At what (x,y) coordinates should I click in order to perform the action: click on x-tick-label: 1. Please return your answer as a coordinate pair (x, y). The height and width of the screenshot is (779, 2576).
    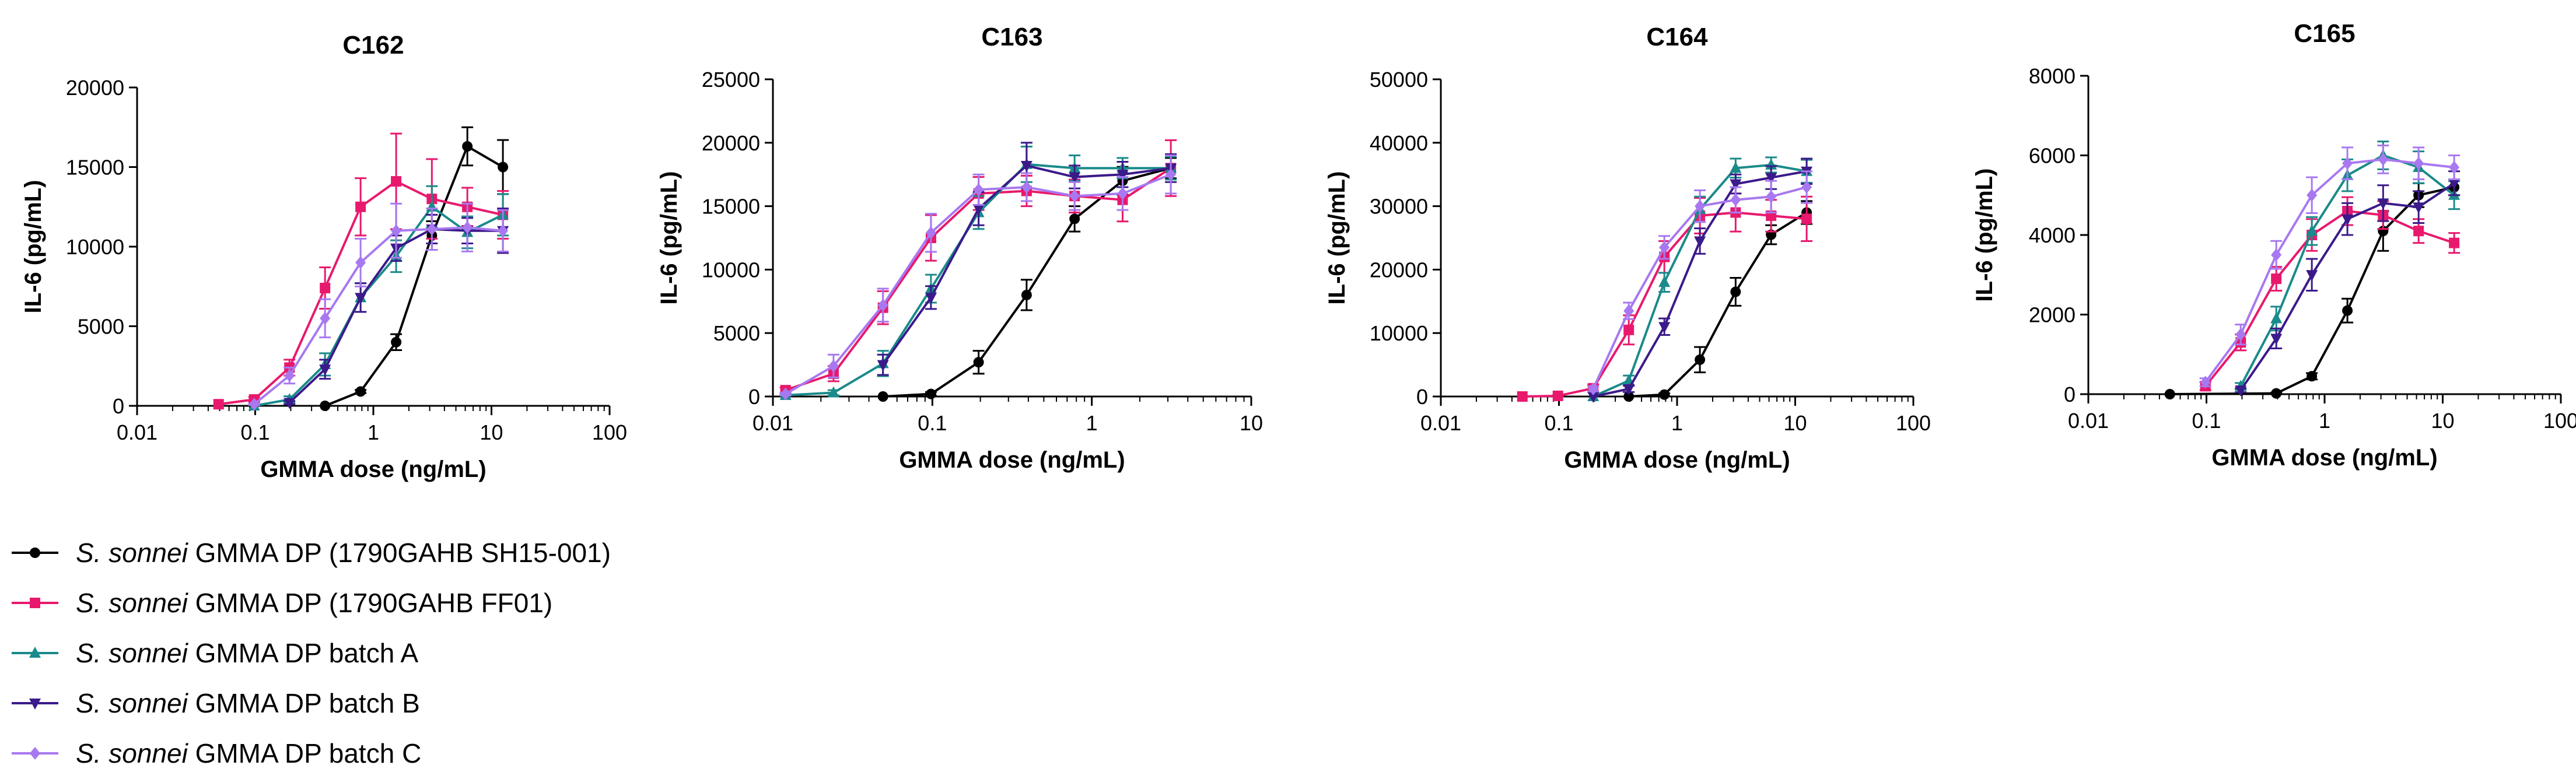
    Looking at the image, I should click on (1677, 423).